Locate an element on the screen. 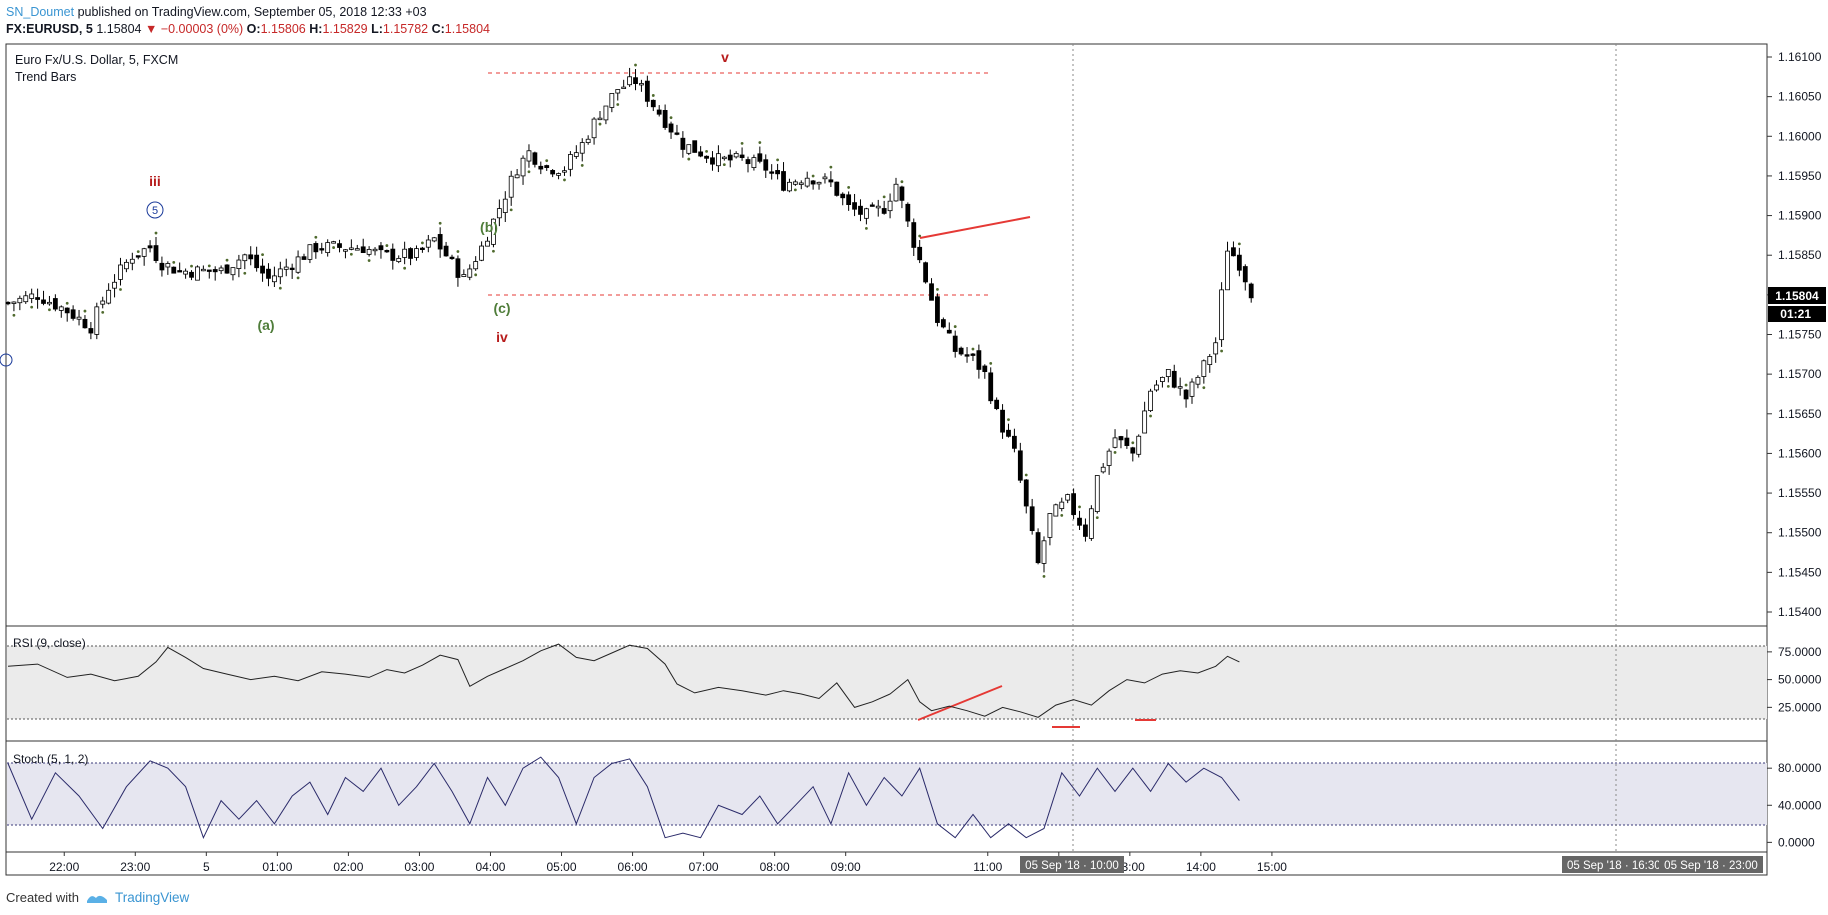  open-label: O: is located at coordinates (253, 29).